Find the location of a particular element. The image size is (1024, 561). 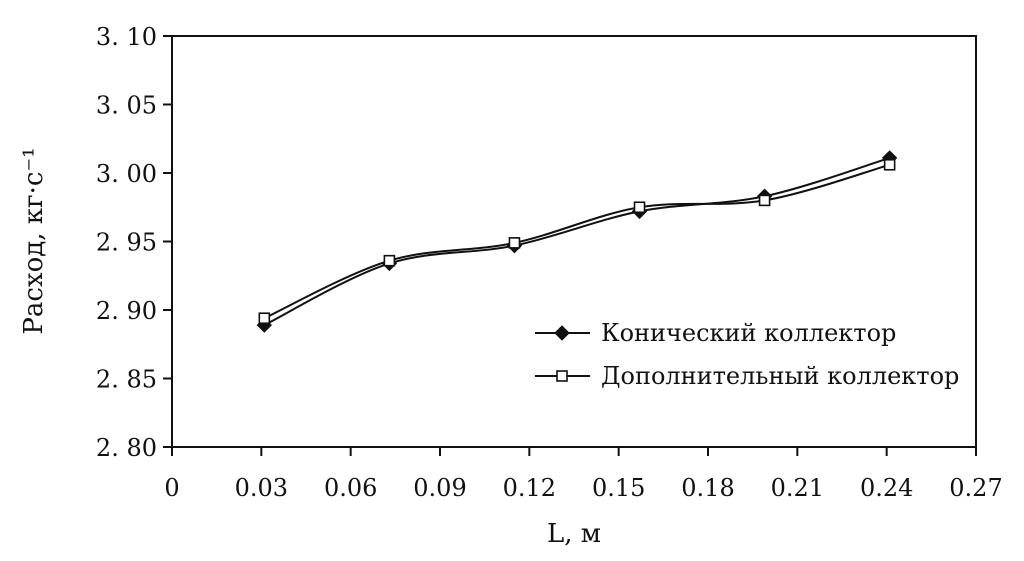

y-axis-ticks: 2. 80 2. 85 2. 90 2. 95 3. 00 3. 05 3. 10 is located at coordinates (134, 242).